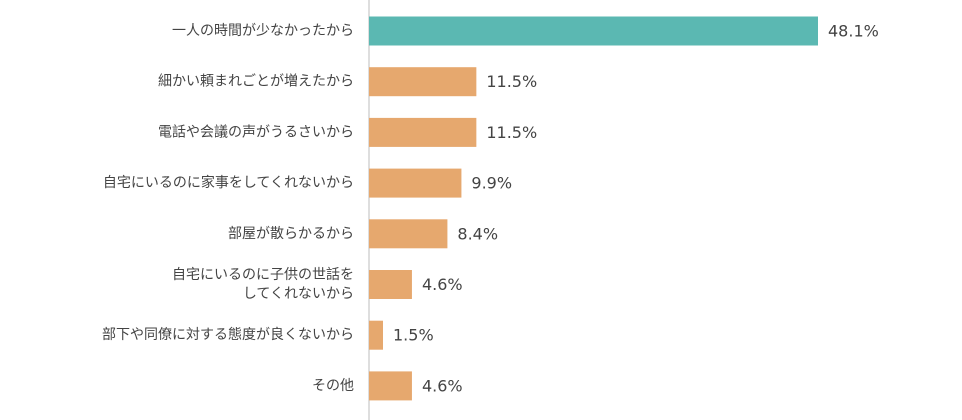 The image size is (962, 420). What do you see at coordinates (853, 31) in the screenshot?
I see `value-label-0: 48.1%` at bounding box center [853, 31].